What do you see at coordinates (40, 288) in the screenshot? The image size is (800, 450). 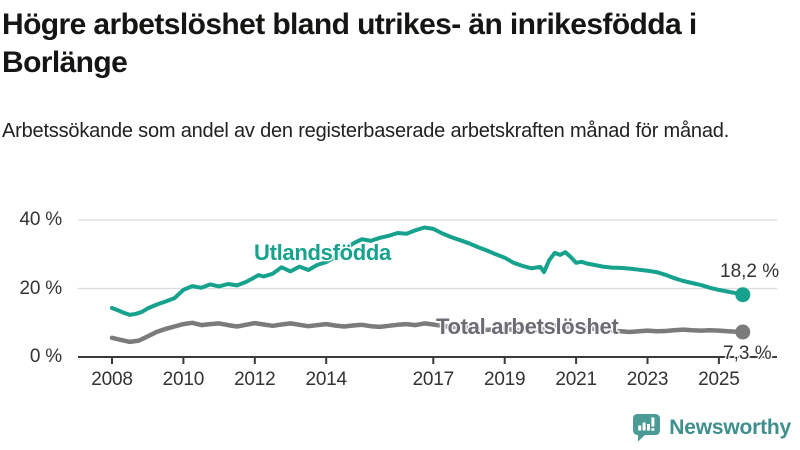 I see `y-tick-20: 20 %` at bounding box center [40, 288].